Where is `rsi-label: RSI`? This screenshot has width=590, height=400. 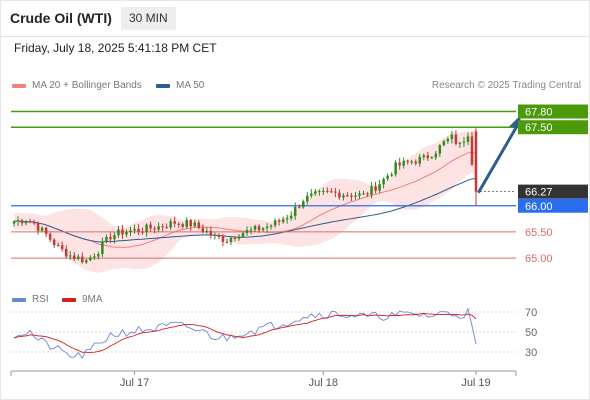
rsi-label: RSI is located at coordinates (40, 299).